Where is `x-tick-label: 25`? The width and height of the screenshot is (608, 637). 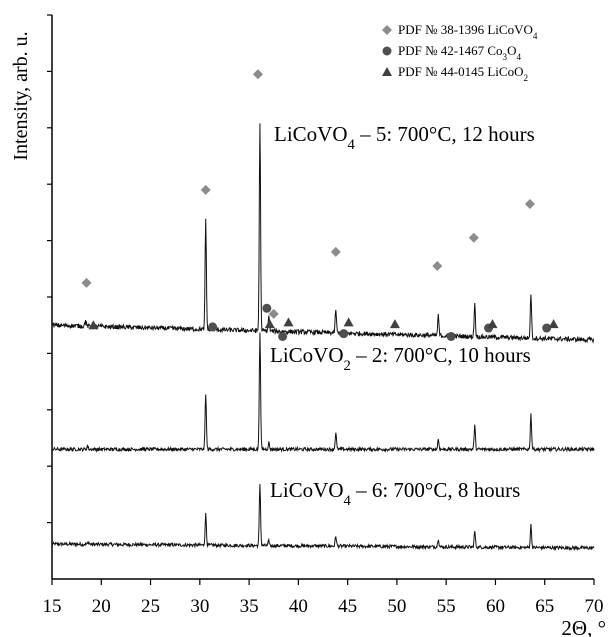
x-tick-label: 25 is located at coordinates (150, 606).